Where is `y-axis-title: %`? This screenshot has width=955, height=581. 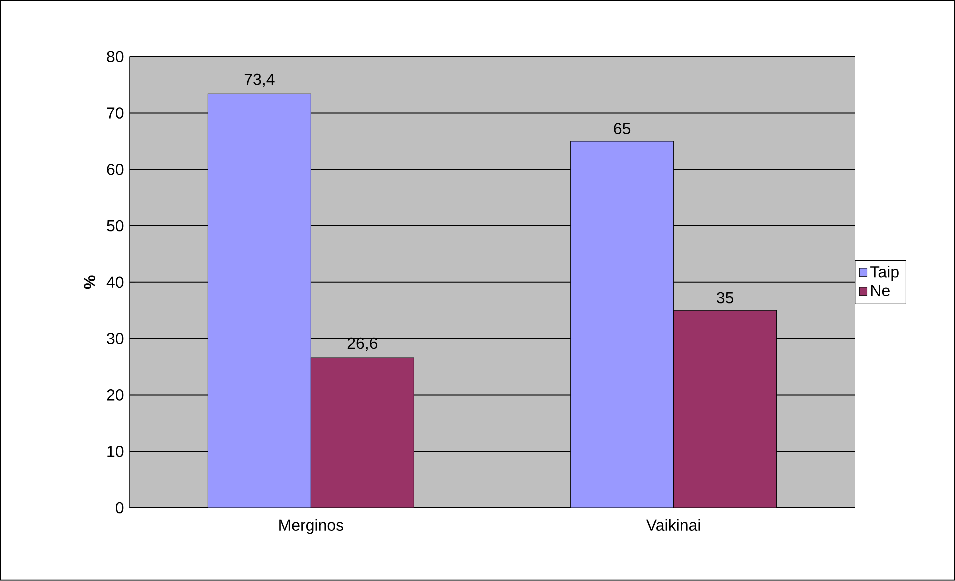
y-axis-title: % is located at coordinates (90, 283).